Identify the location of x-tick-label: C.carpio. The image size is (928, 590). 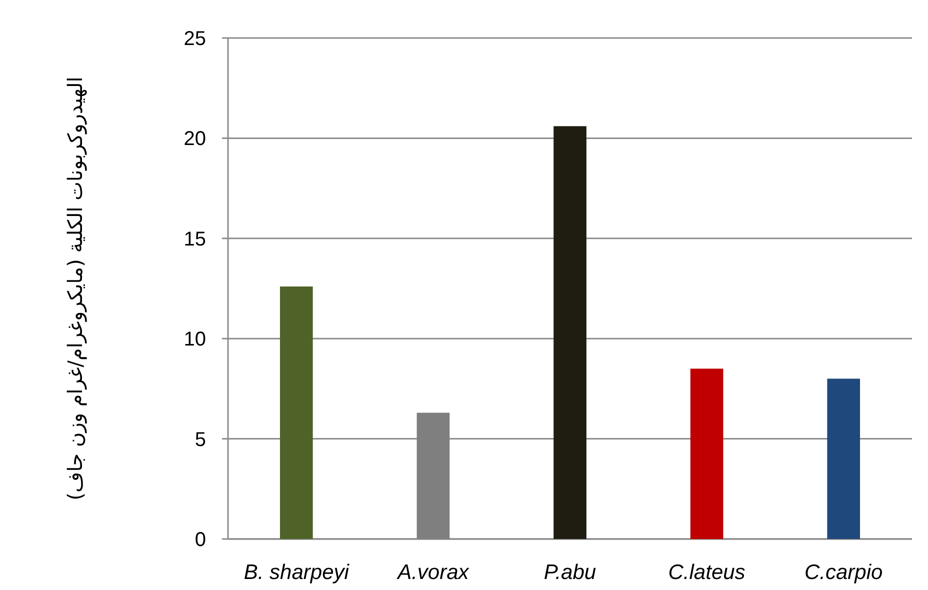
(844, 572).